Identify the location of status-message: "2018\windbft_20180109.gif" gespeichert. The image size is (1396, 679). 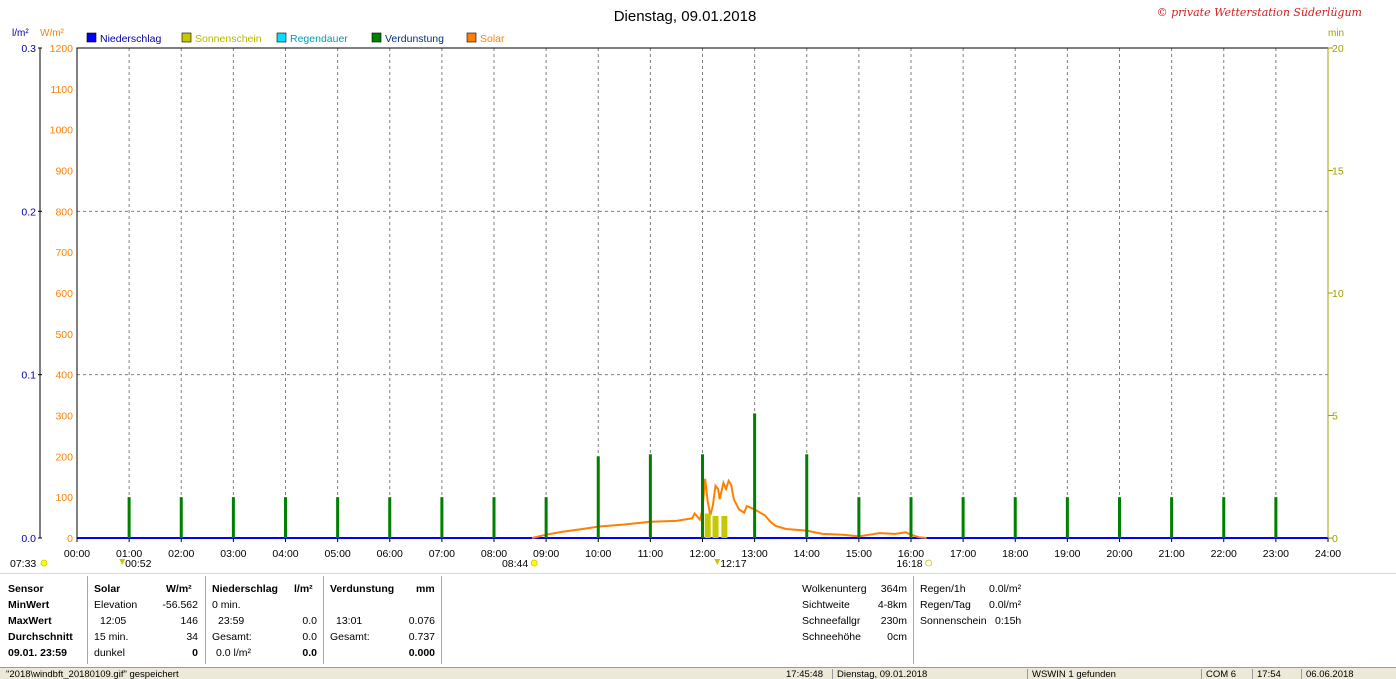
(92, 674).